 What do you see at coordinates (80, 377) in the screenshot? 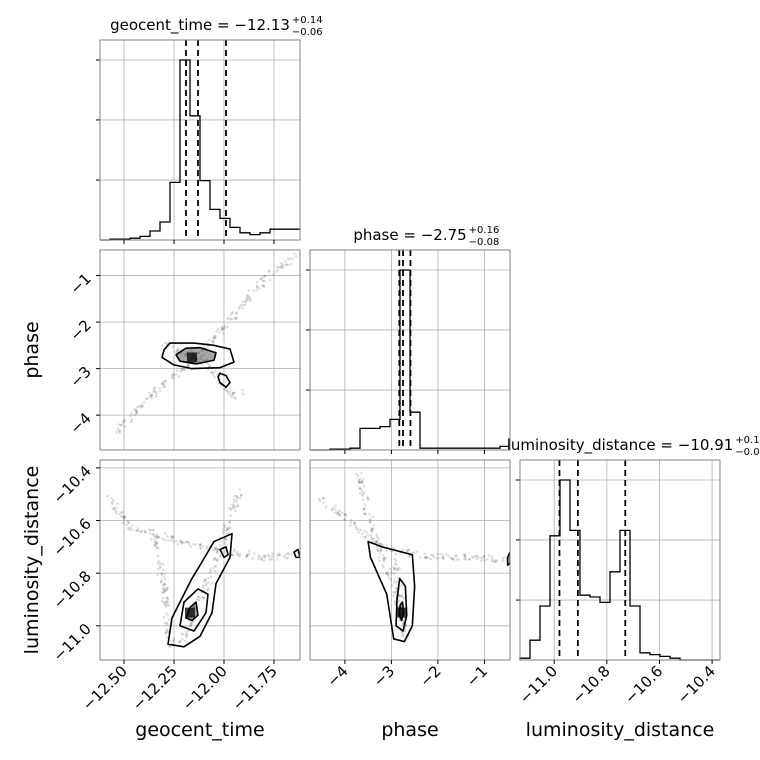
I see `ytick-label-phase-1: −3` at bounding box center [80, 377].